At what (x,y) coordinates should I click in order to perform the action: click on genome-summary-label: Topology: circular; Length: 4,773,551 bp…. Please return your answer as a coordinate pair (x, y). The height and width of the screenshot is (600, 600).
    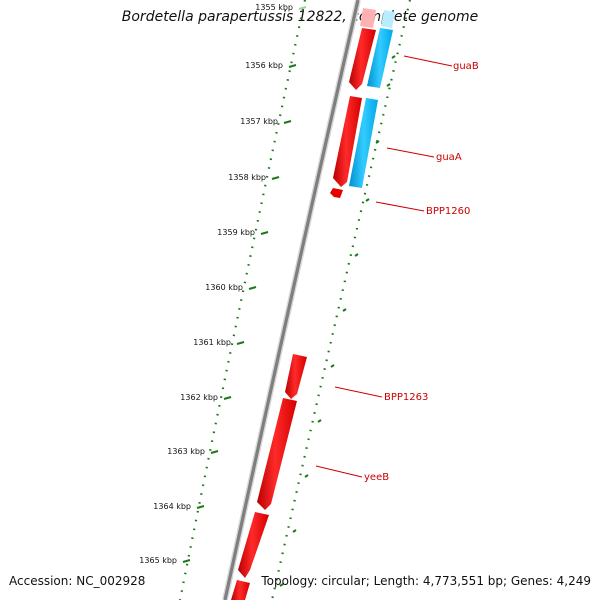
    Looking at the image, I should click on (426, 581).